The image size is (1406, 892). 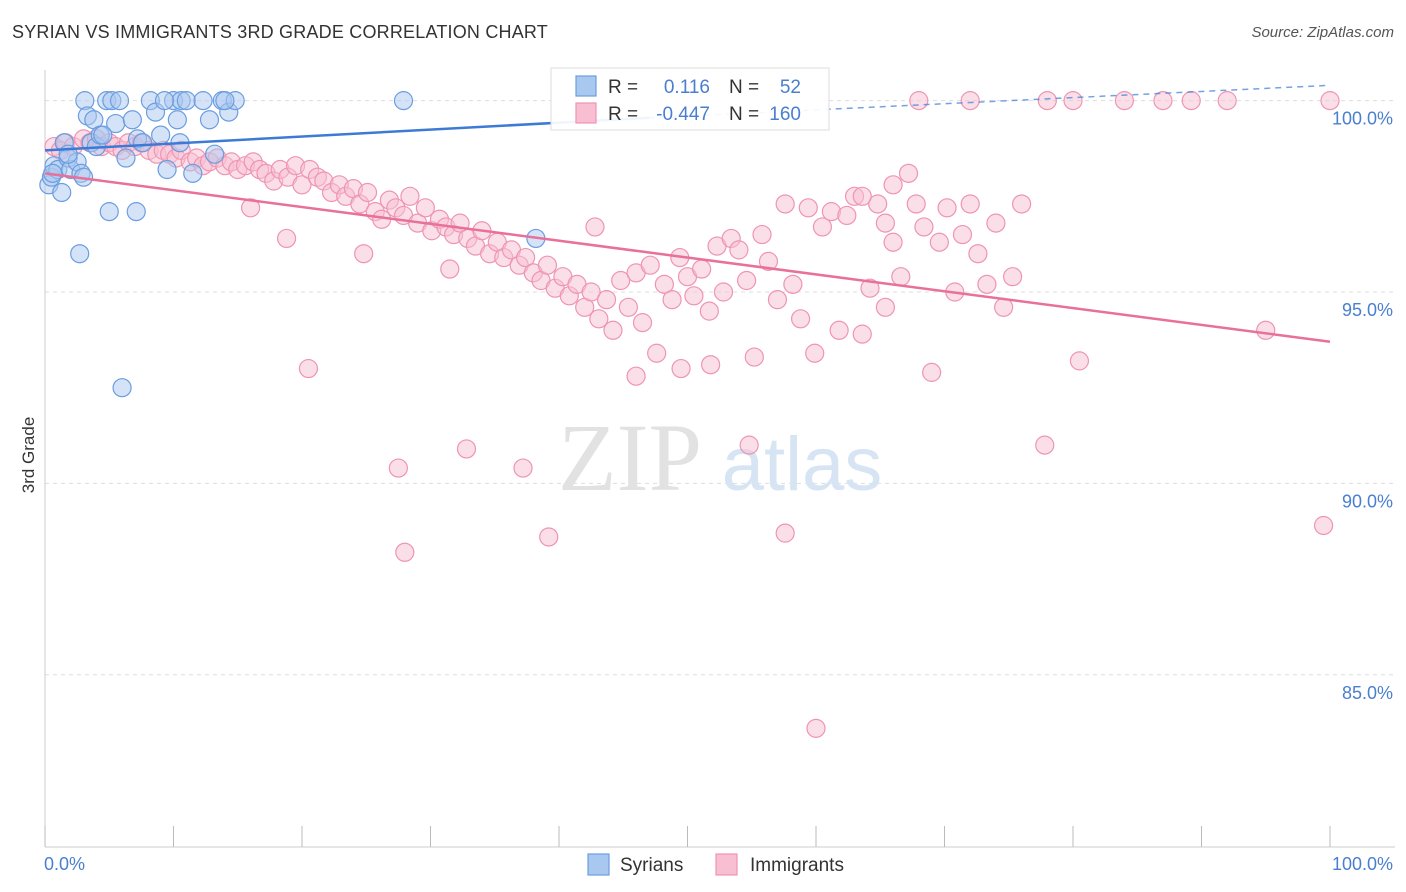 I want to click on stats-legend: R = 0.116 N = 52 R = -0.447 N = 160, so click(x=690, y=99).